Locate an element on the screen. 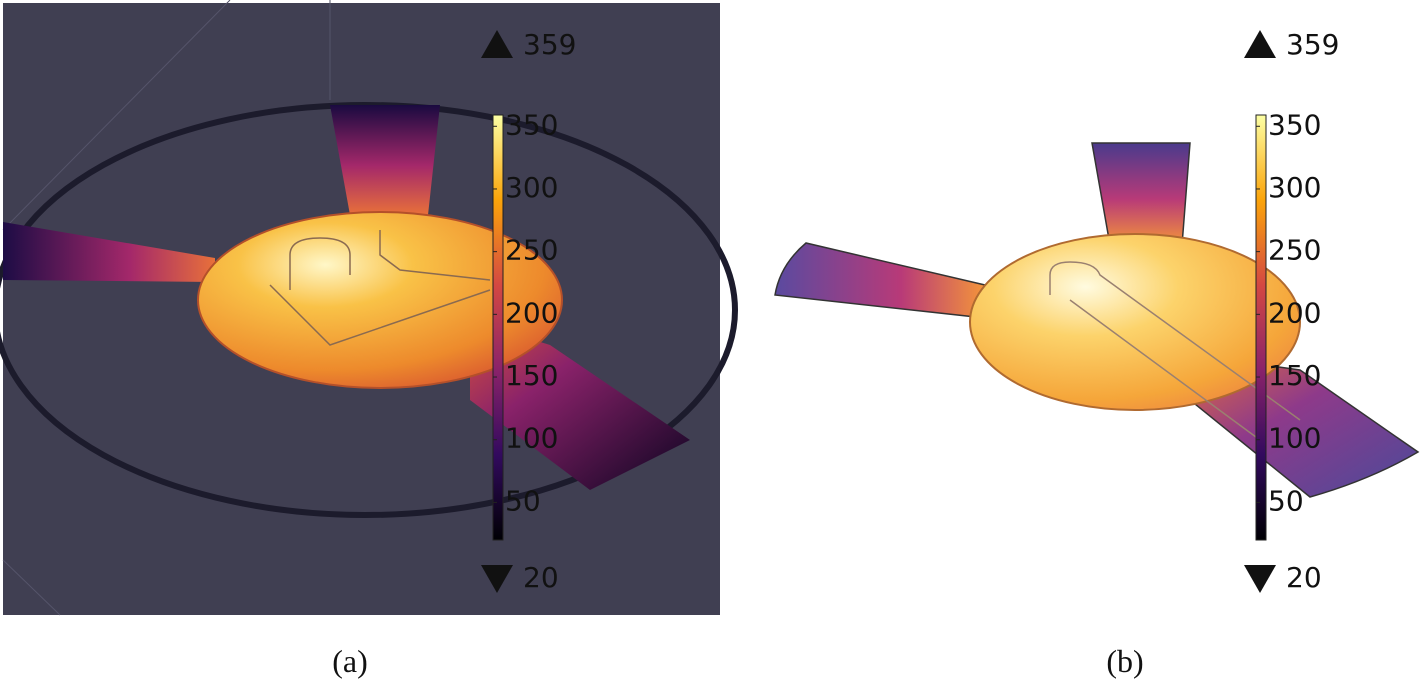 This screenshot has width=1423, height=686. caption: (b) is located at coordinates (1124, 661).